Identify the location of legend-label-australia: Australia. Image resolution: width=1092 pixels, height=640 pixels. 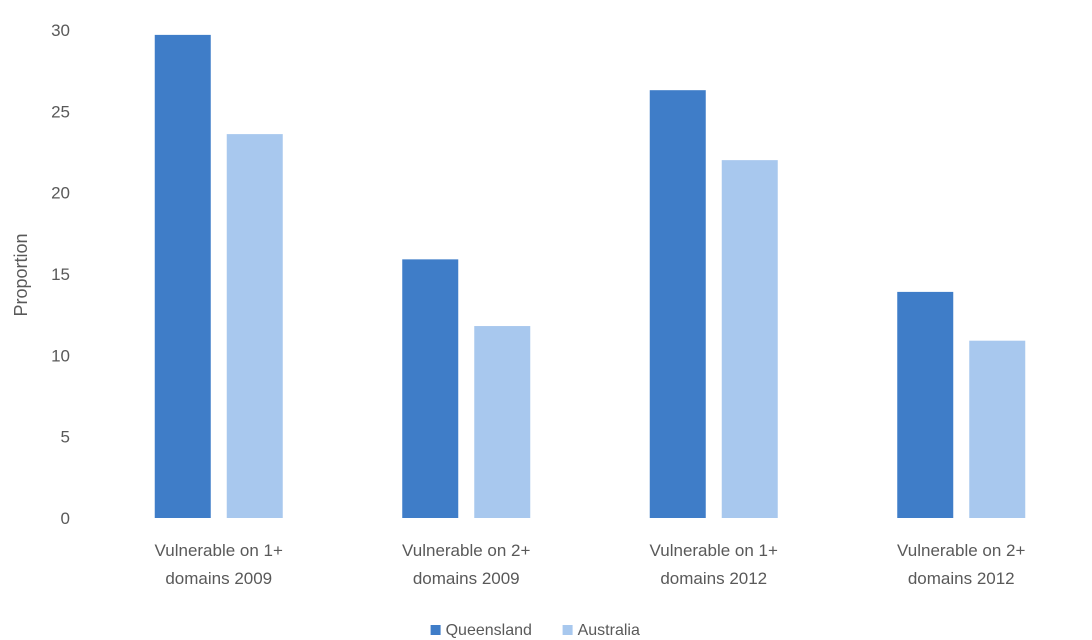
(609, 630).